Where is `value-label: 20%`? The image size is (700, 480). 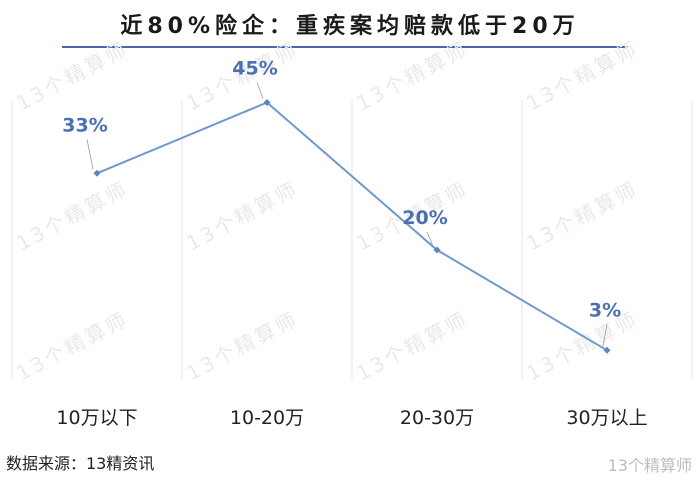
value-label: 20% is located at coordinates (424, 218).